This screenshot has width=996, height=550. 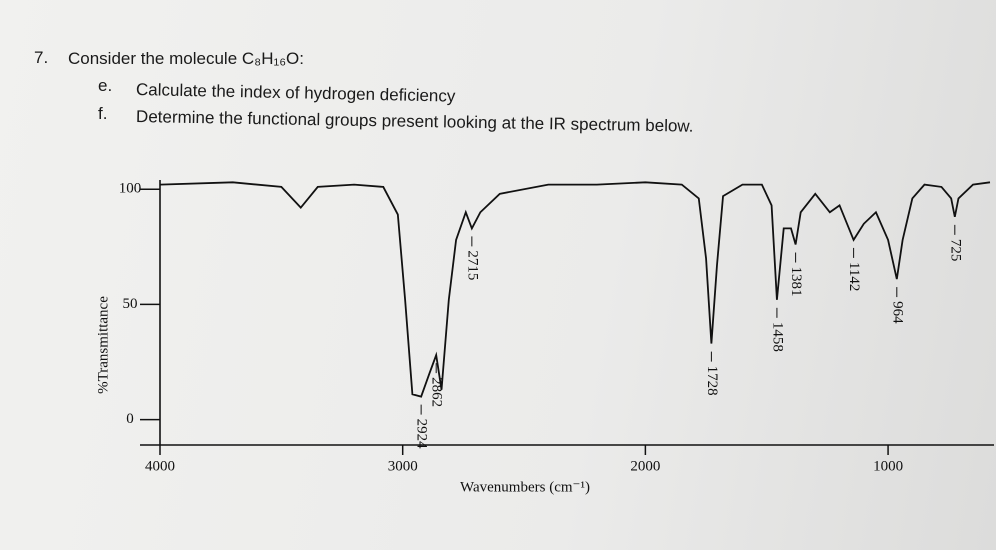 What do you see at coordinates (955, 250) in the screenshot?
I see `peak-label: 725` at bounding box center [955, 250].